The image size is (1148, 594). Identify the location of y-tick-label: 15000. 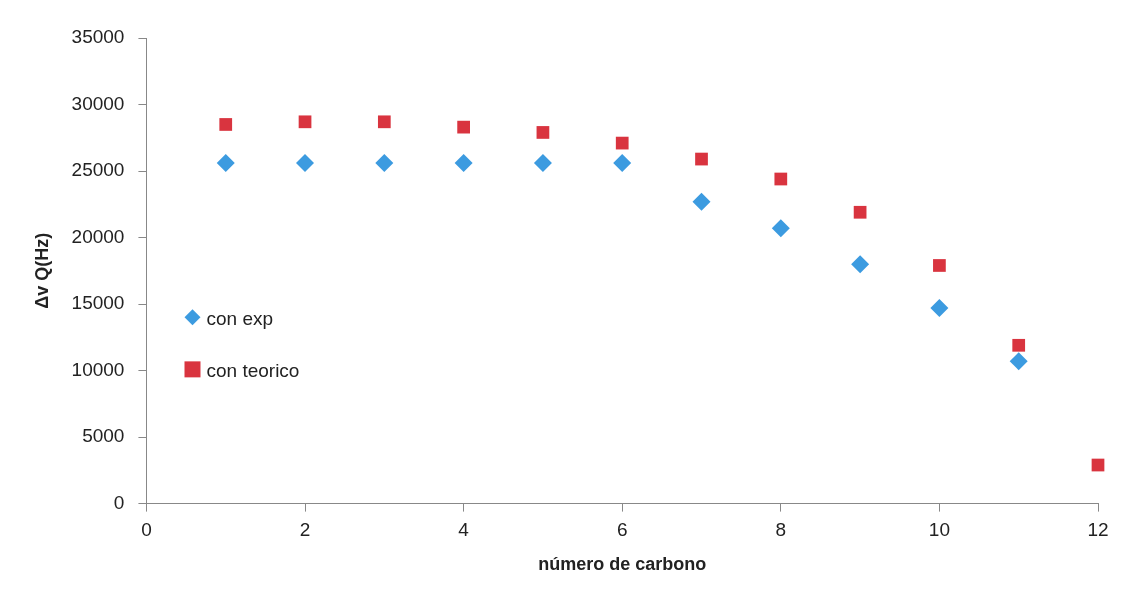
(98, 303).